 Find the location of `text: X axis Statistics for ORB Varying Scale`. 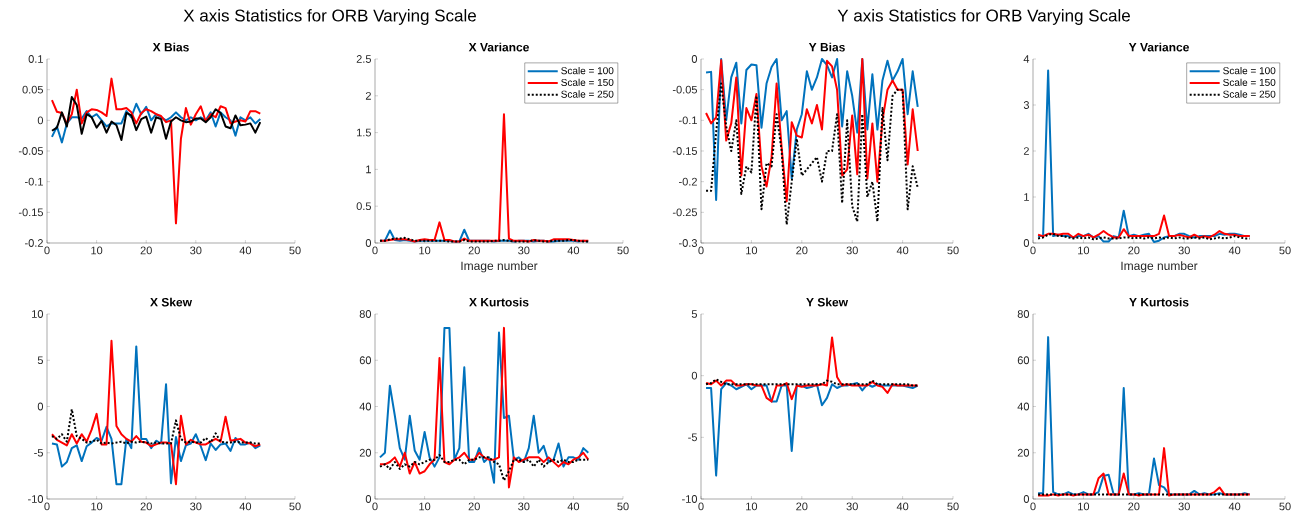

text: X axis Statistics for ORB Varying Scale is located at coordinates (329, 17).